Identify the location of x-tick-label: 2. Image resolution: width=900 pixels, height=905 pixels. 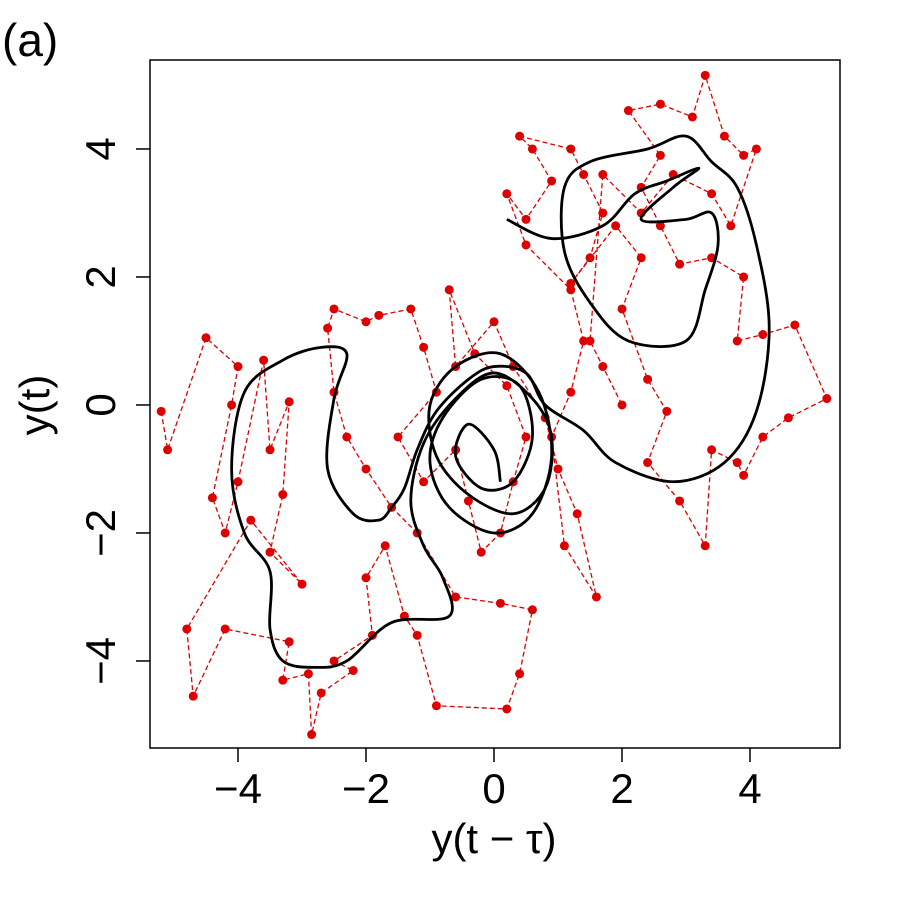
(621, 788).